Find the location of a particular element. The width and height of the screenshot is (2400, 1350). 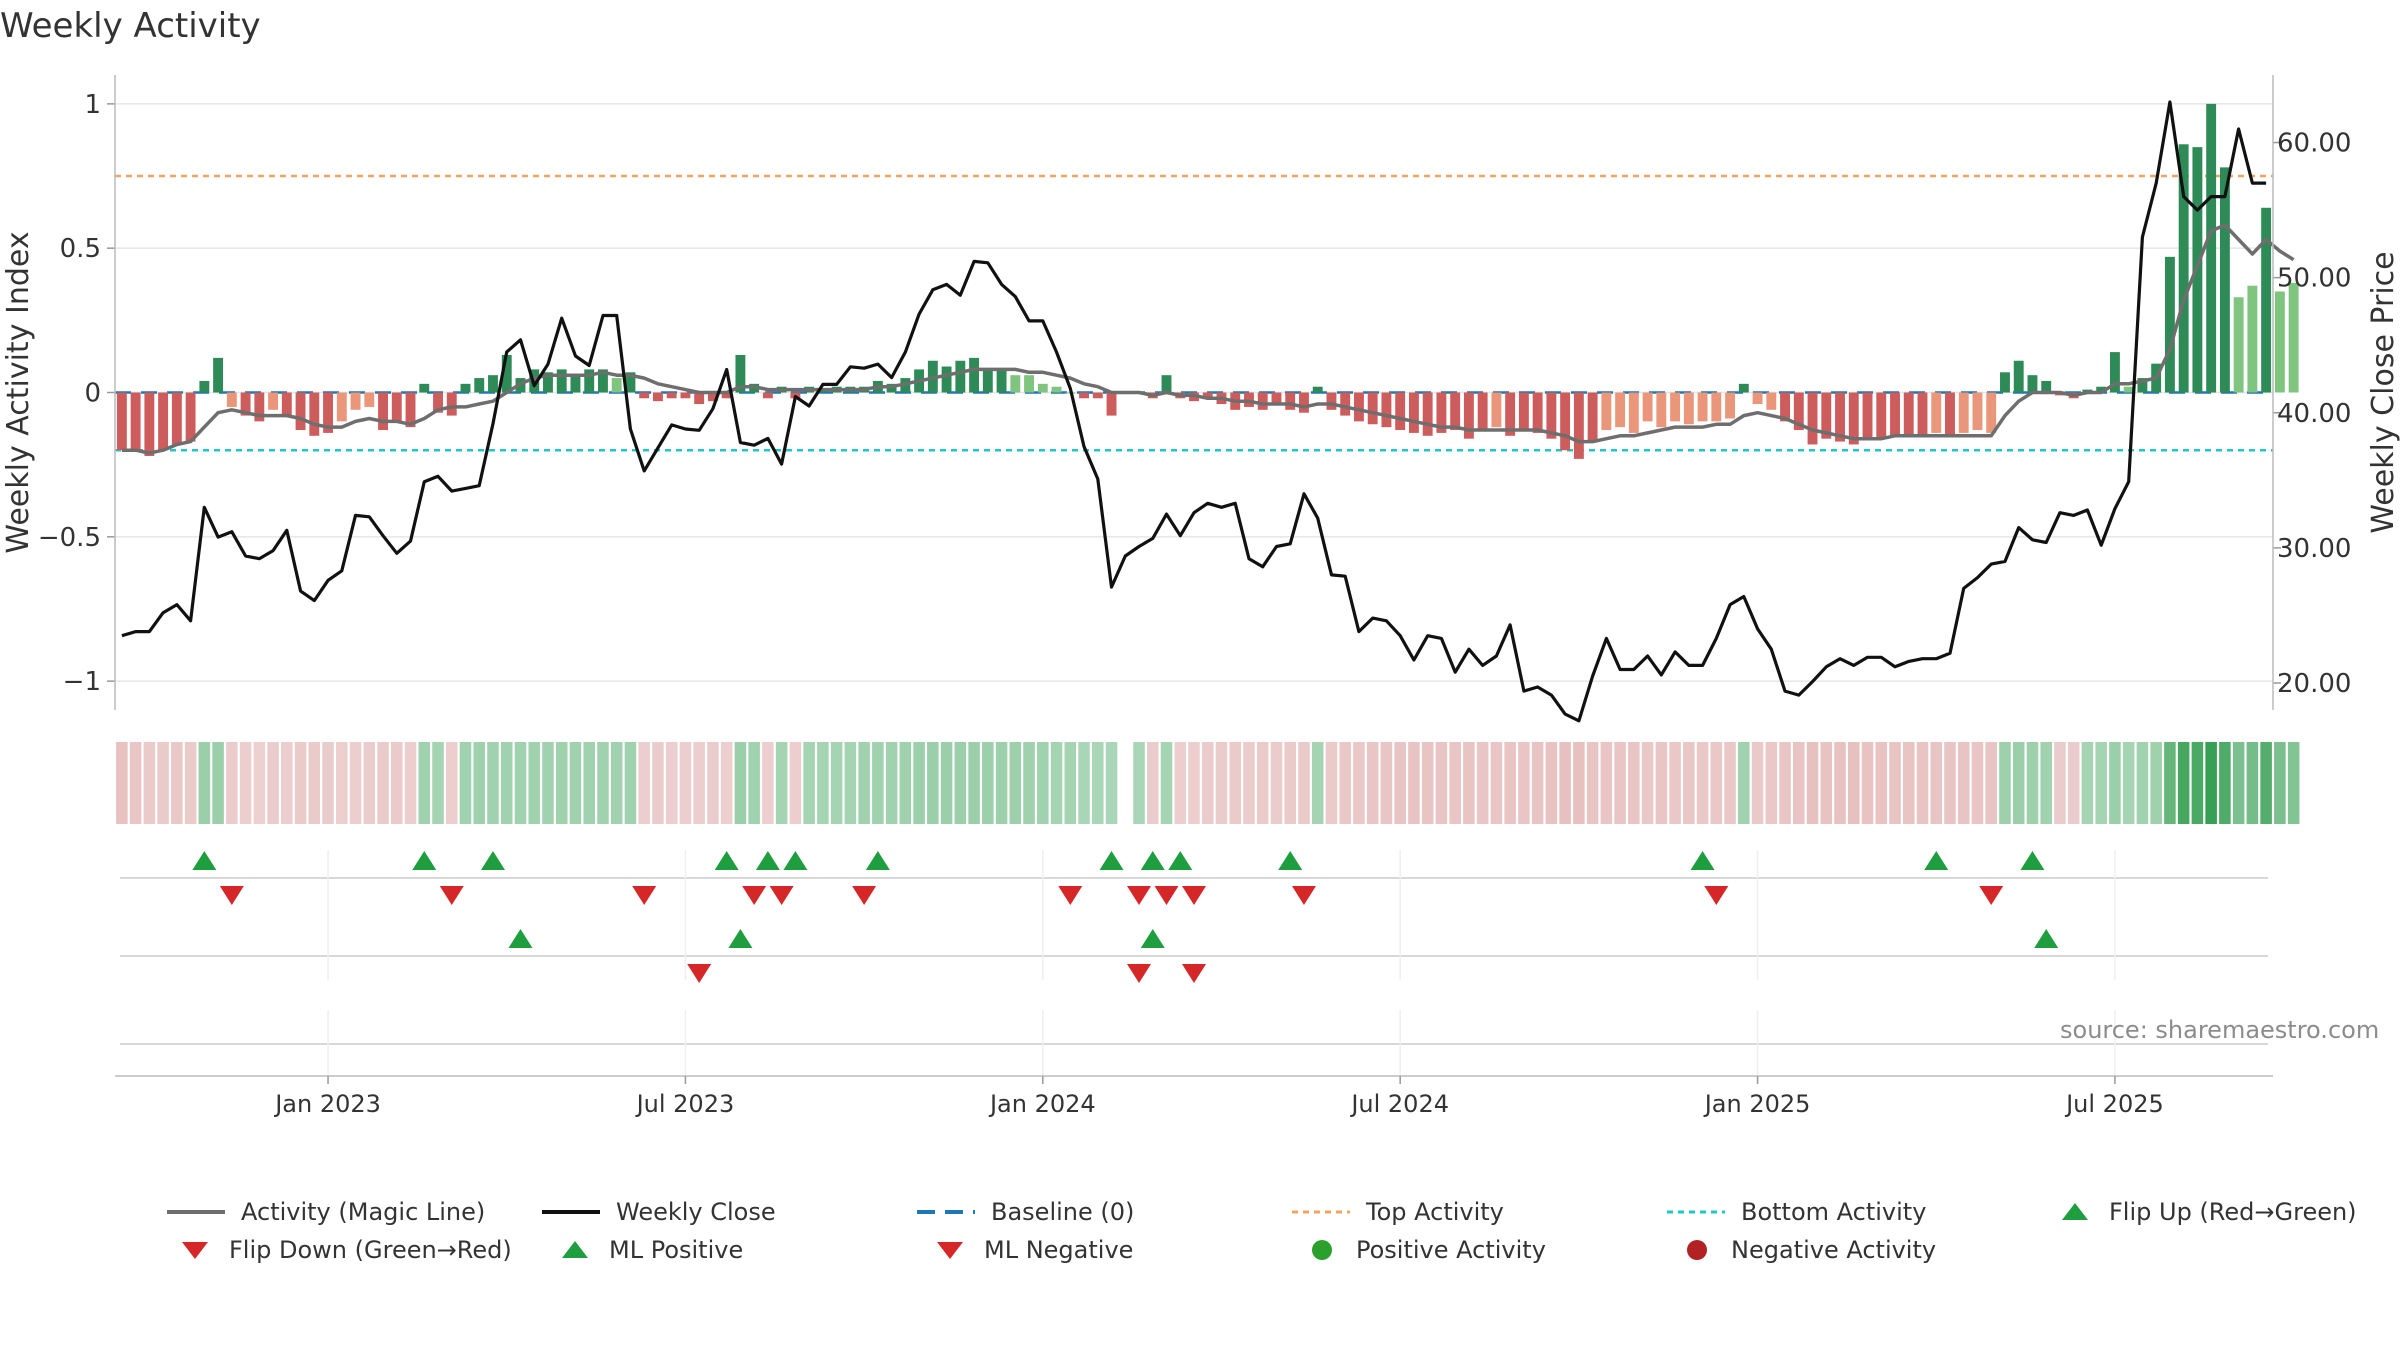

legend-item-baseline: Baseline (0) is located at coordinates (1024, 1212).